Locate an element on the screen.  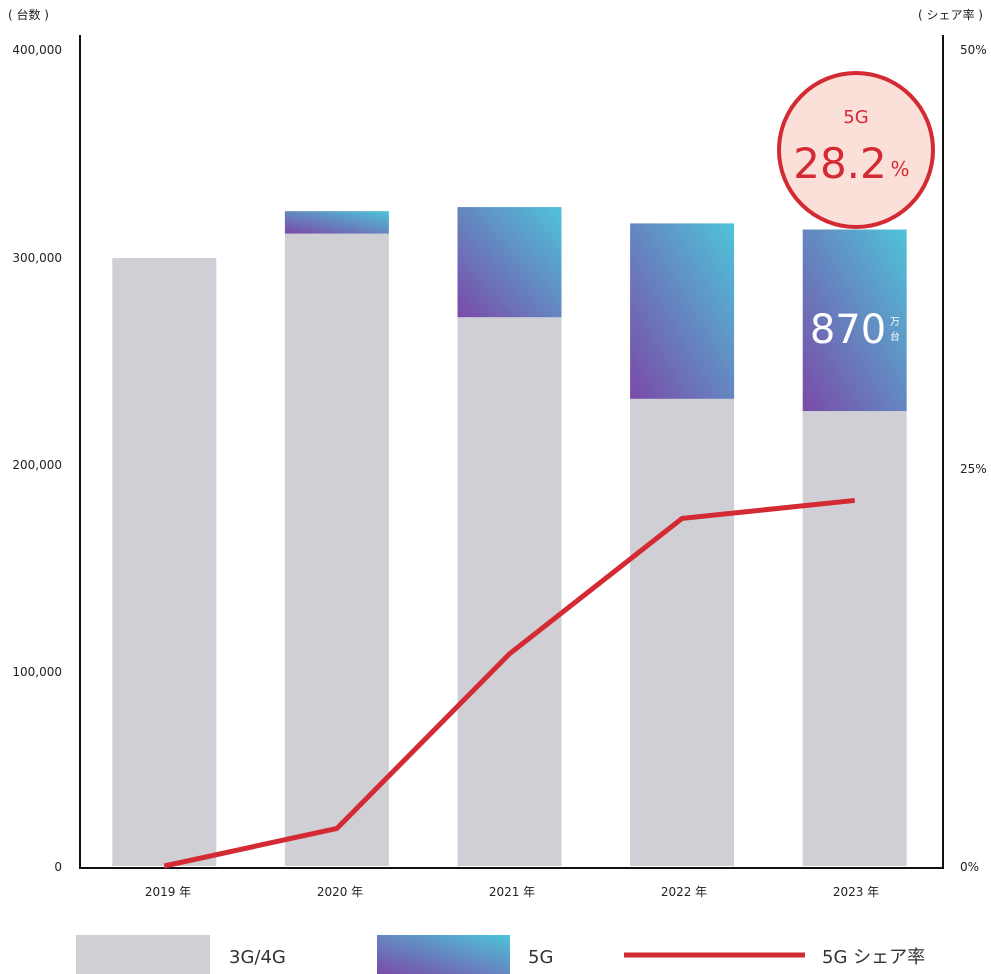
left-tick-label: 0 is located at coordinates (58, 867).